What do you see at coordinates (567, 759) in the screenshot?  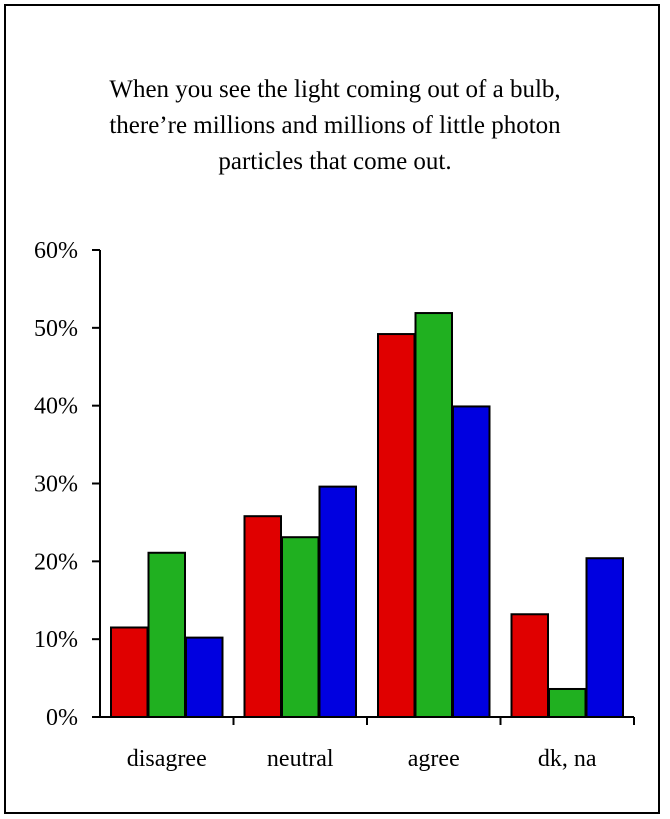 I see `x-category-label: dk, na` at bounding box center [567, 759].